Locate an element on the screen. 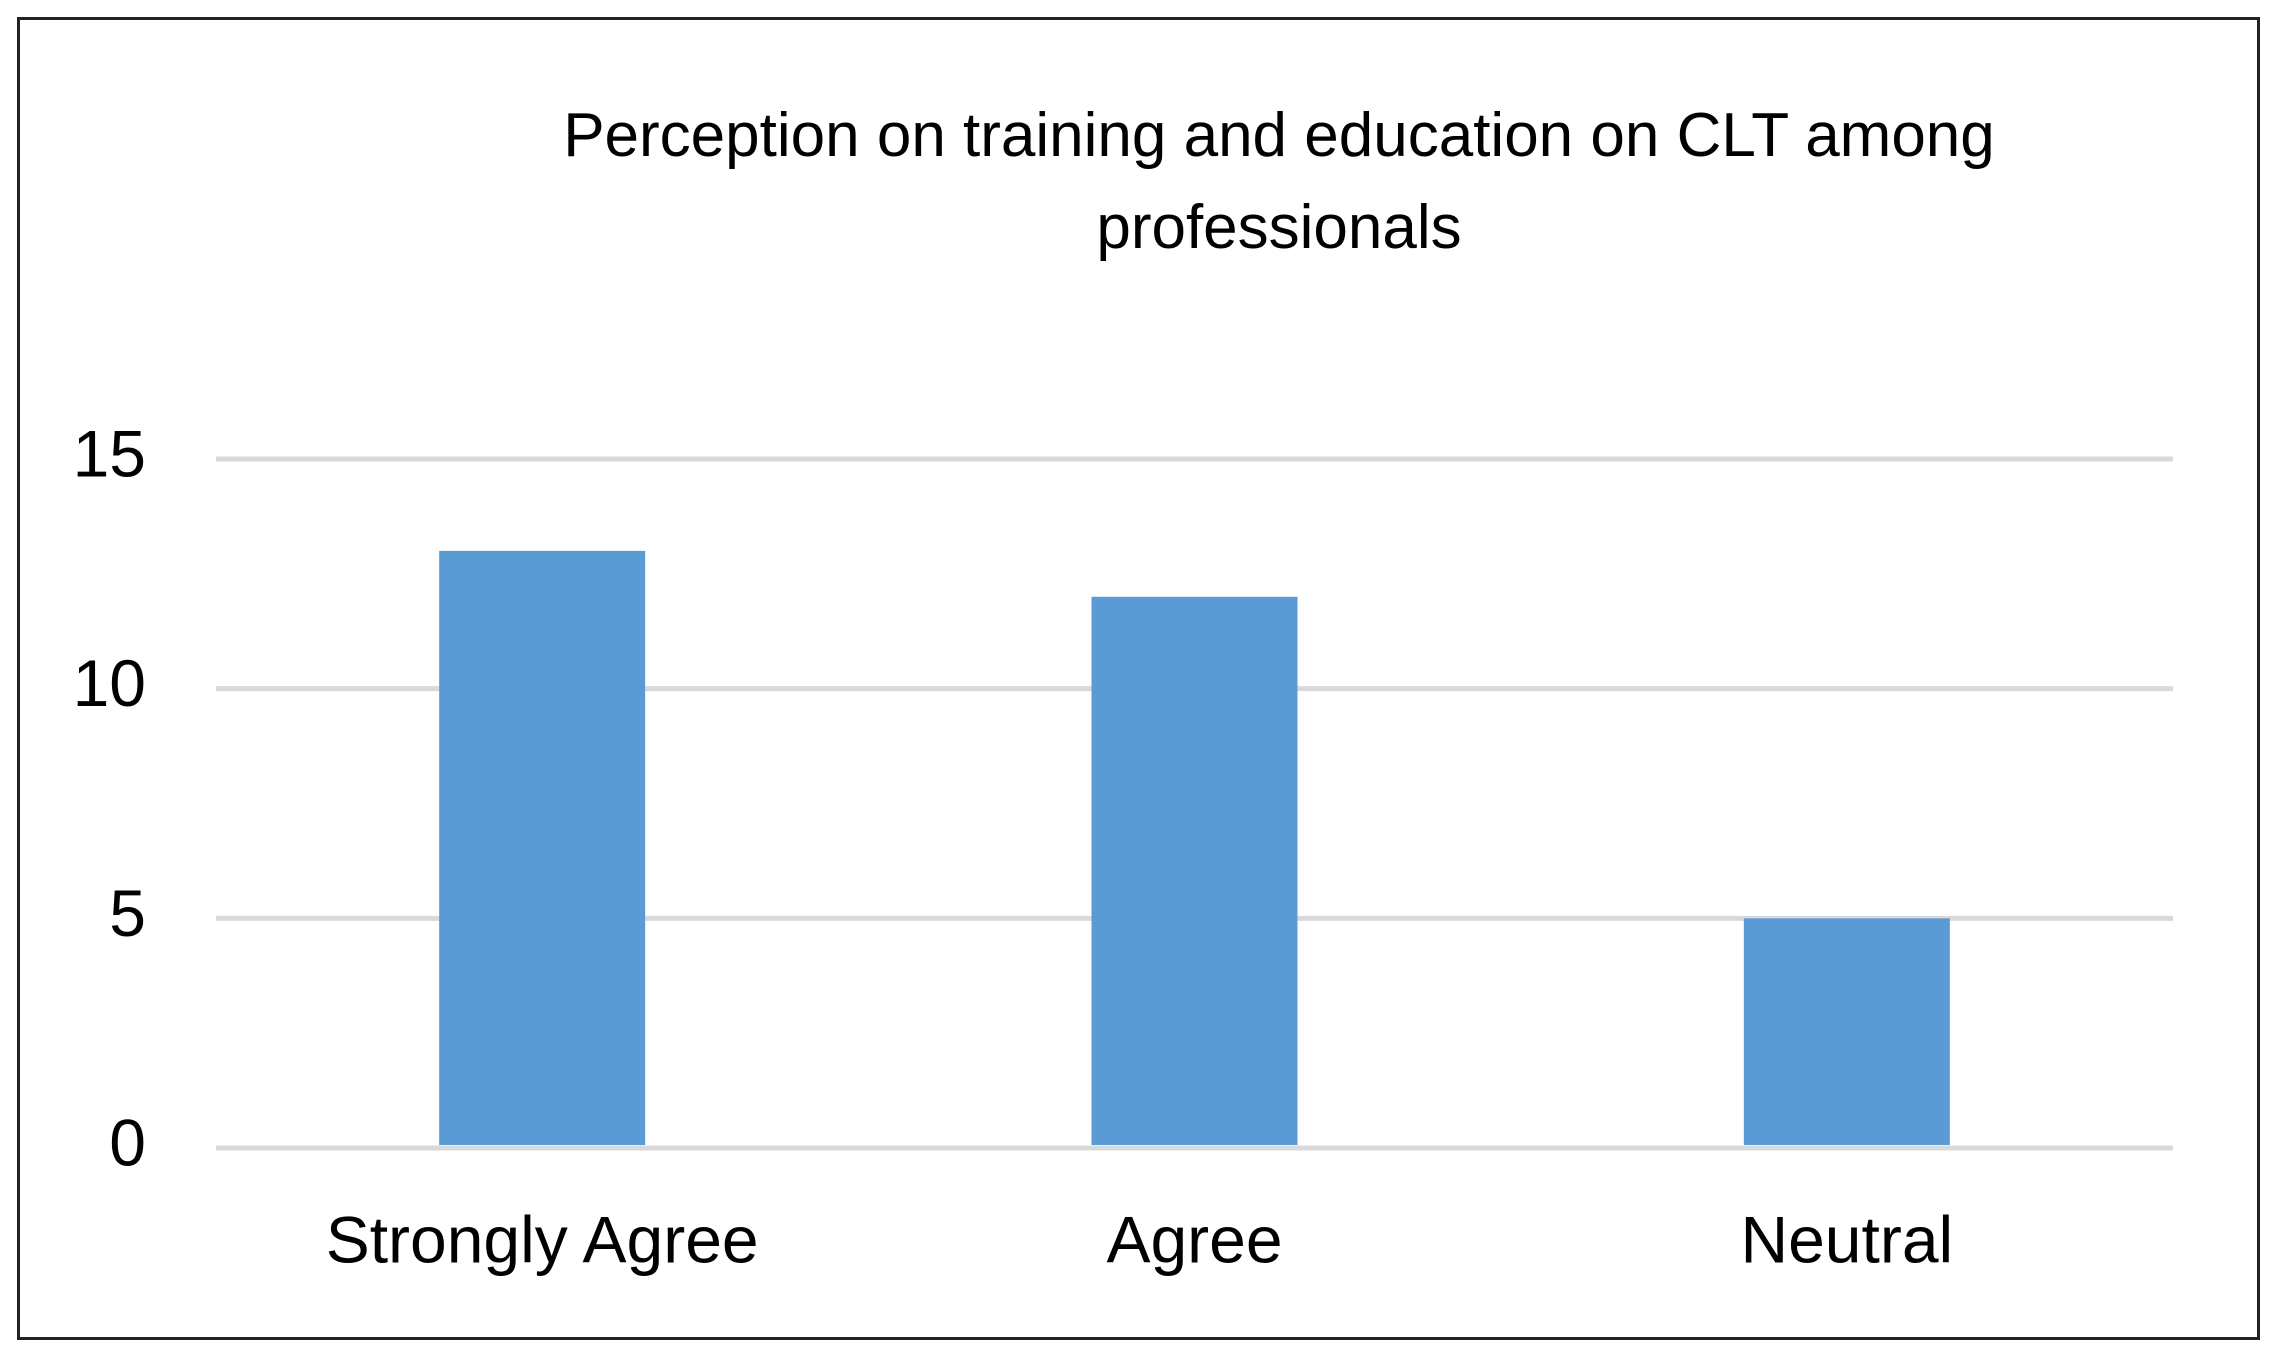 The image size is (2279, 1351). y-tick-label: 5 is located at coordinates (127, 913).